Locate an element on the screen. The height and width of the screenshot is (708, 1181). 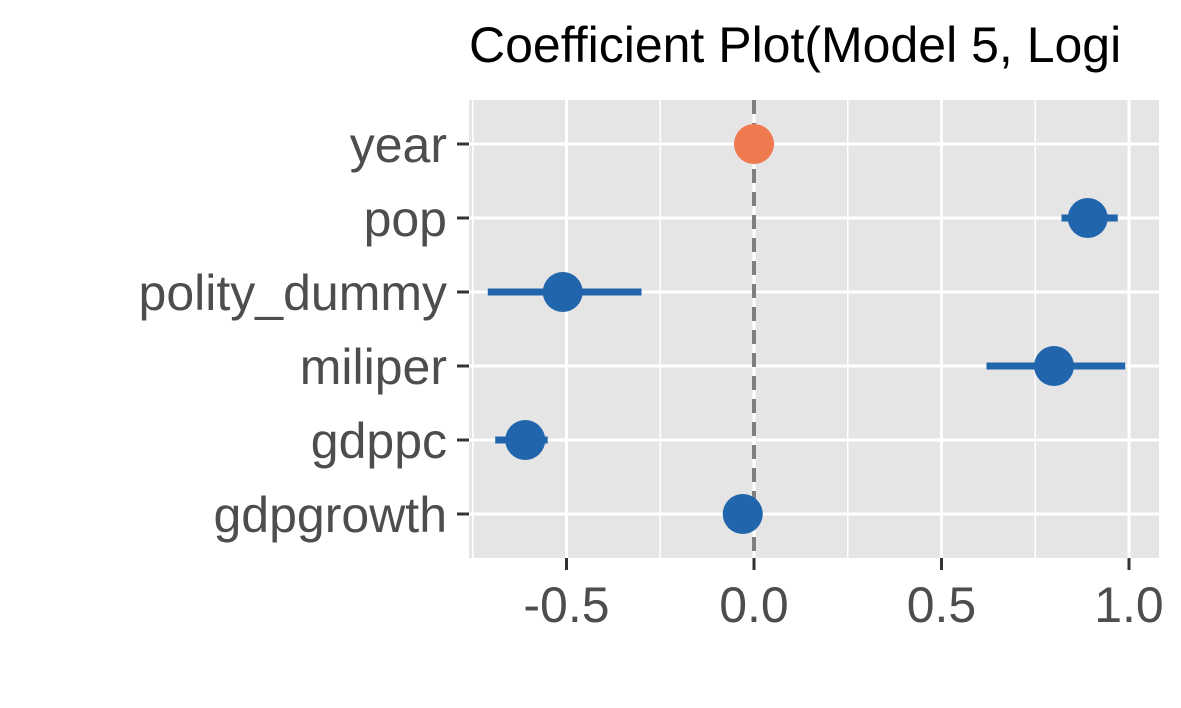
y-tick-label: pop is located at coordinates (405, 219).